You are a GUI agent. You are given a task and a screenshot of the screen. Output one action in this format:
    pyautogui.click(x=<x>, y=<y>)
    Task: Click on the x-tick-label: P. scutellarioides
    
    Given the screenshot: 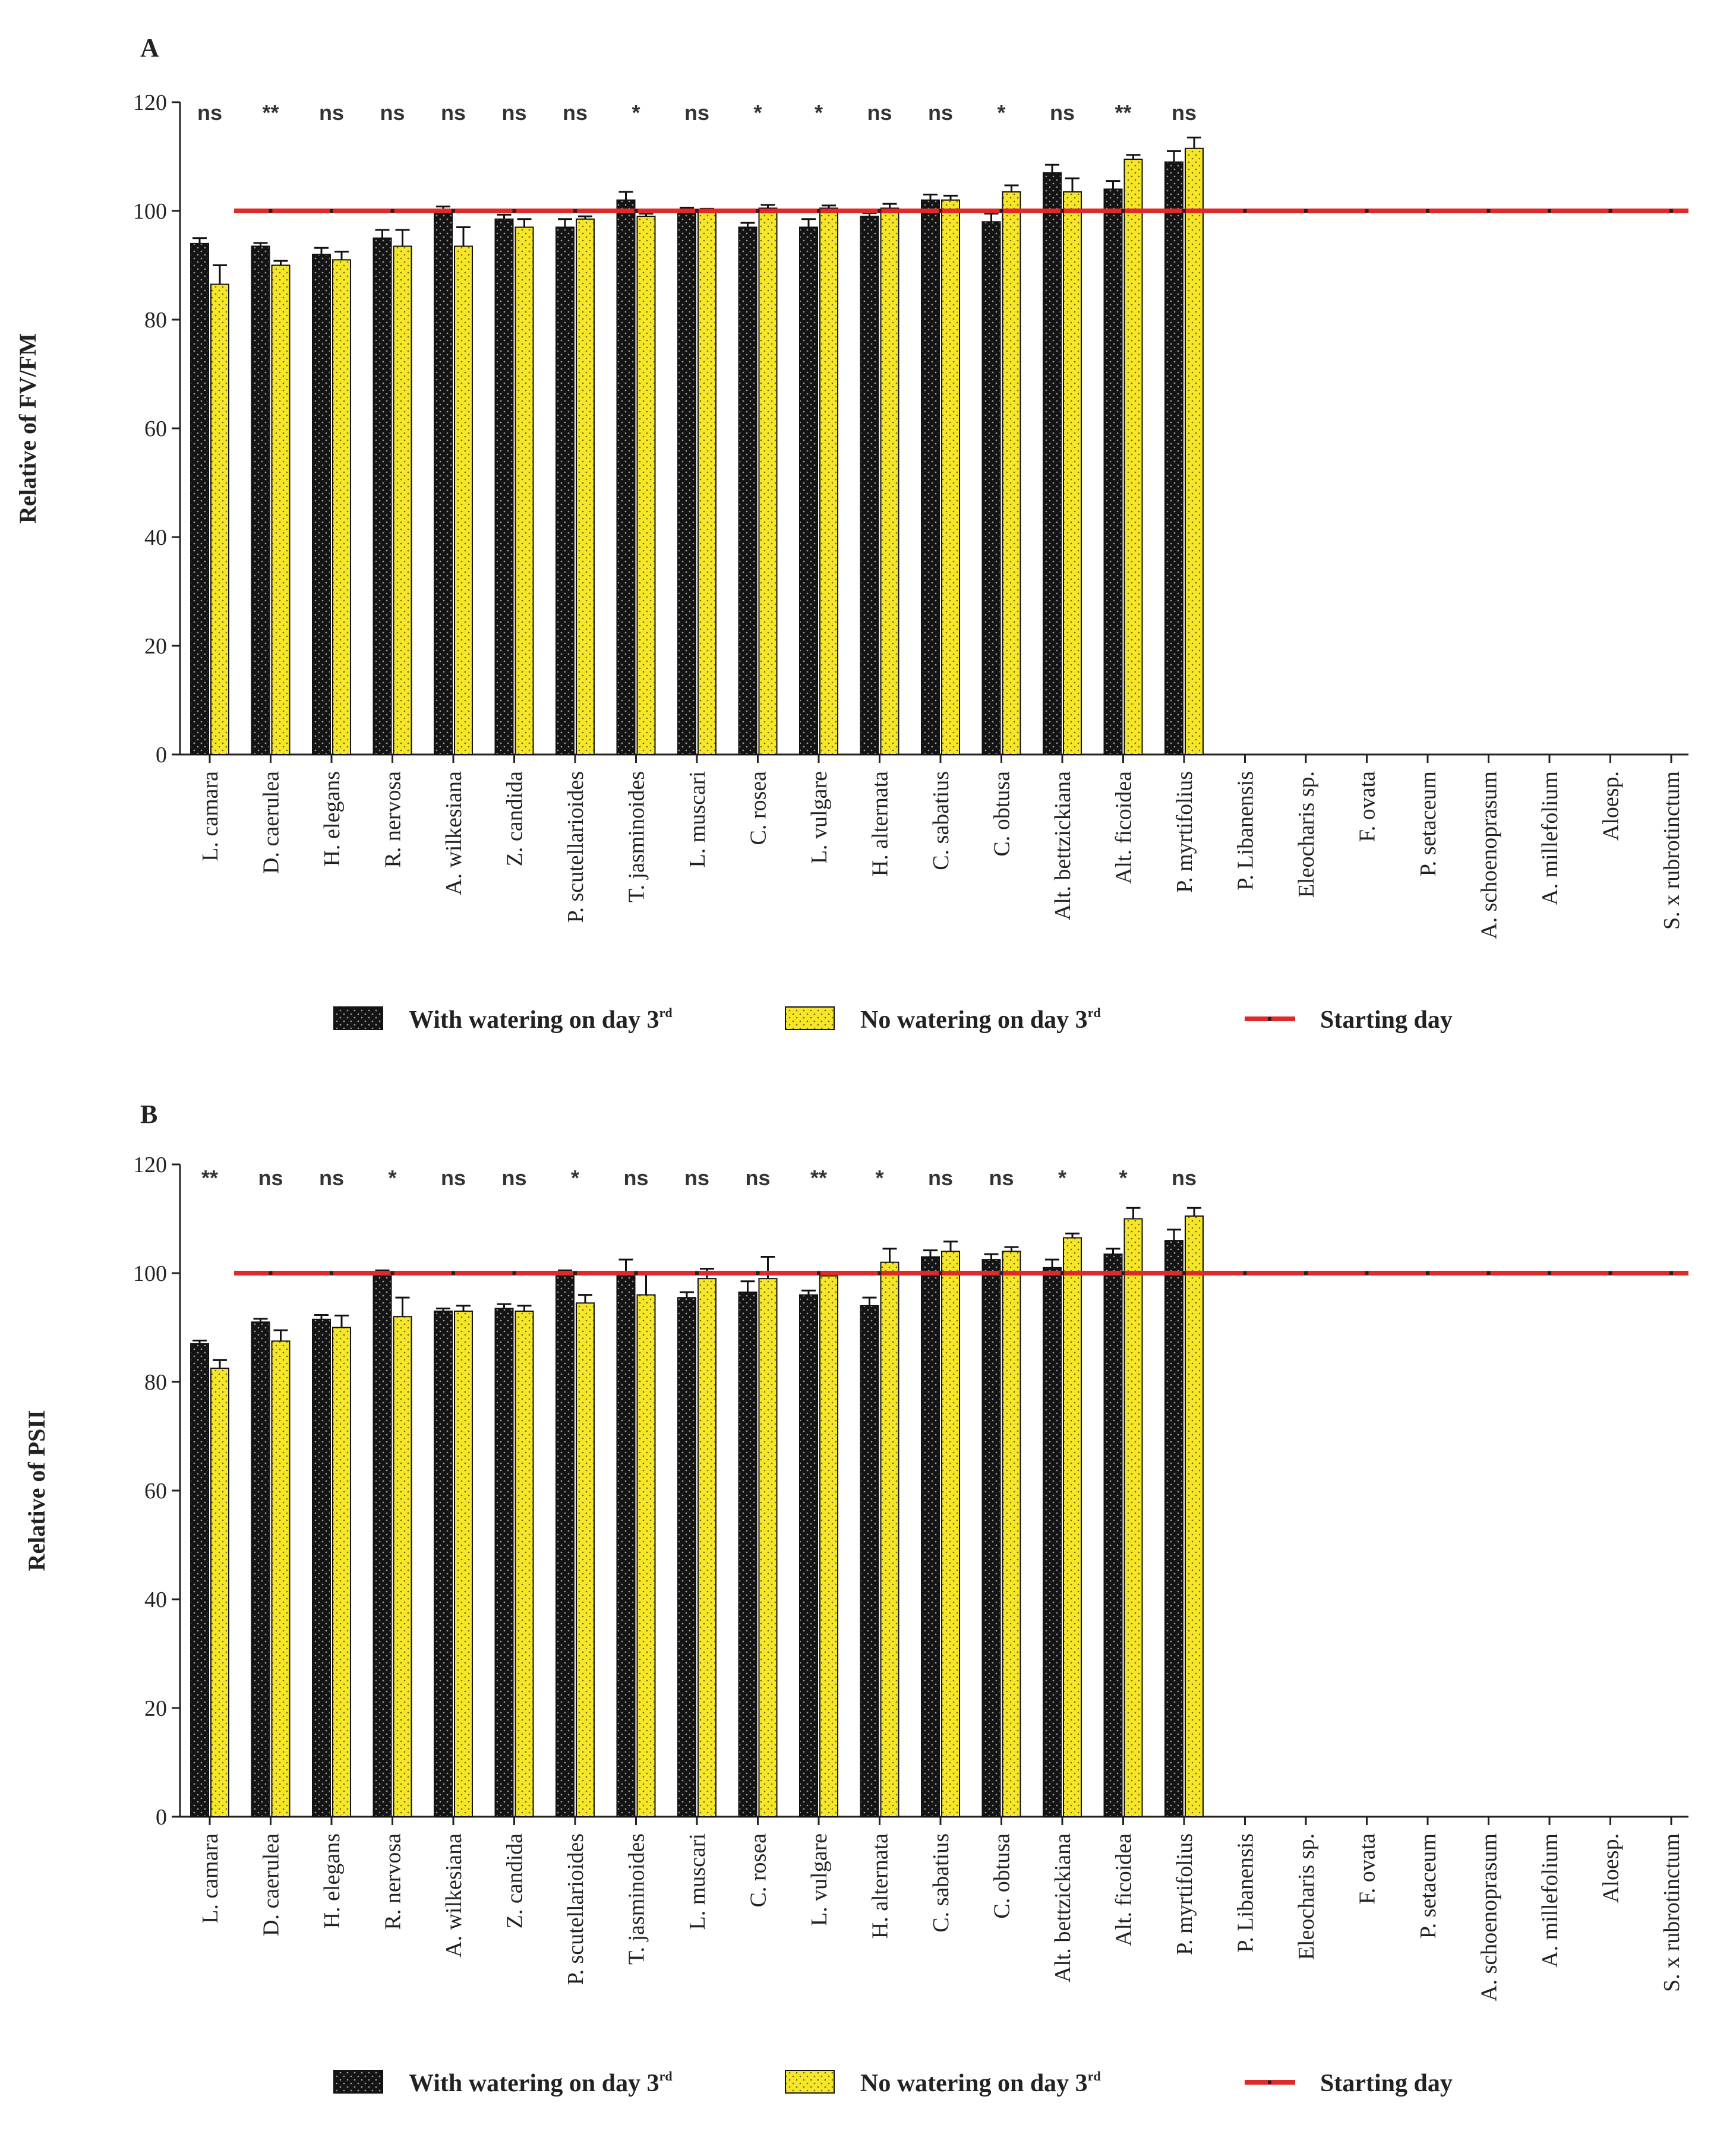 What is the action you would take?
    pyautogui.click(x=575, y=847)
    